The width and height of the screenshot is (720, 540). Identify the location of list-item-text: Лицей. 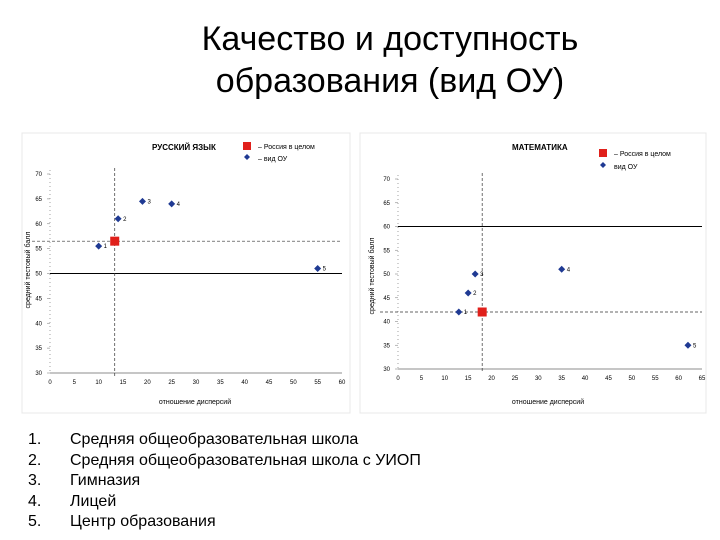
(93, 501).